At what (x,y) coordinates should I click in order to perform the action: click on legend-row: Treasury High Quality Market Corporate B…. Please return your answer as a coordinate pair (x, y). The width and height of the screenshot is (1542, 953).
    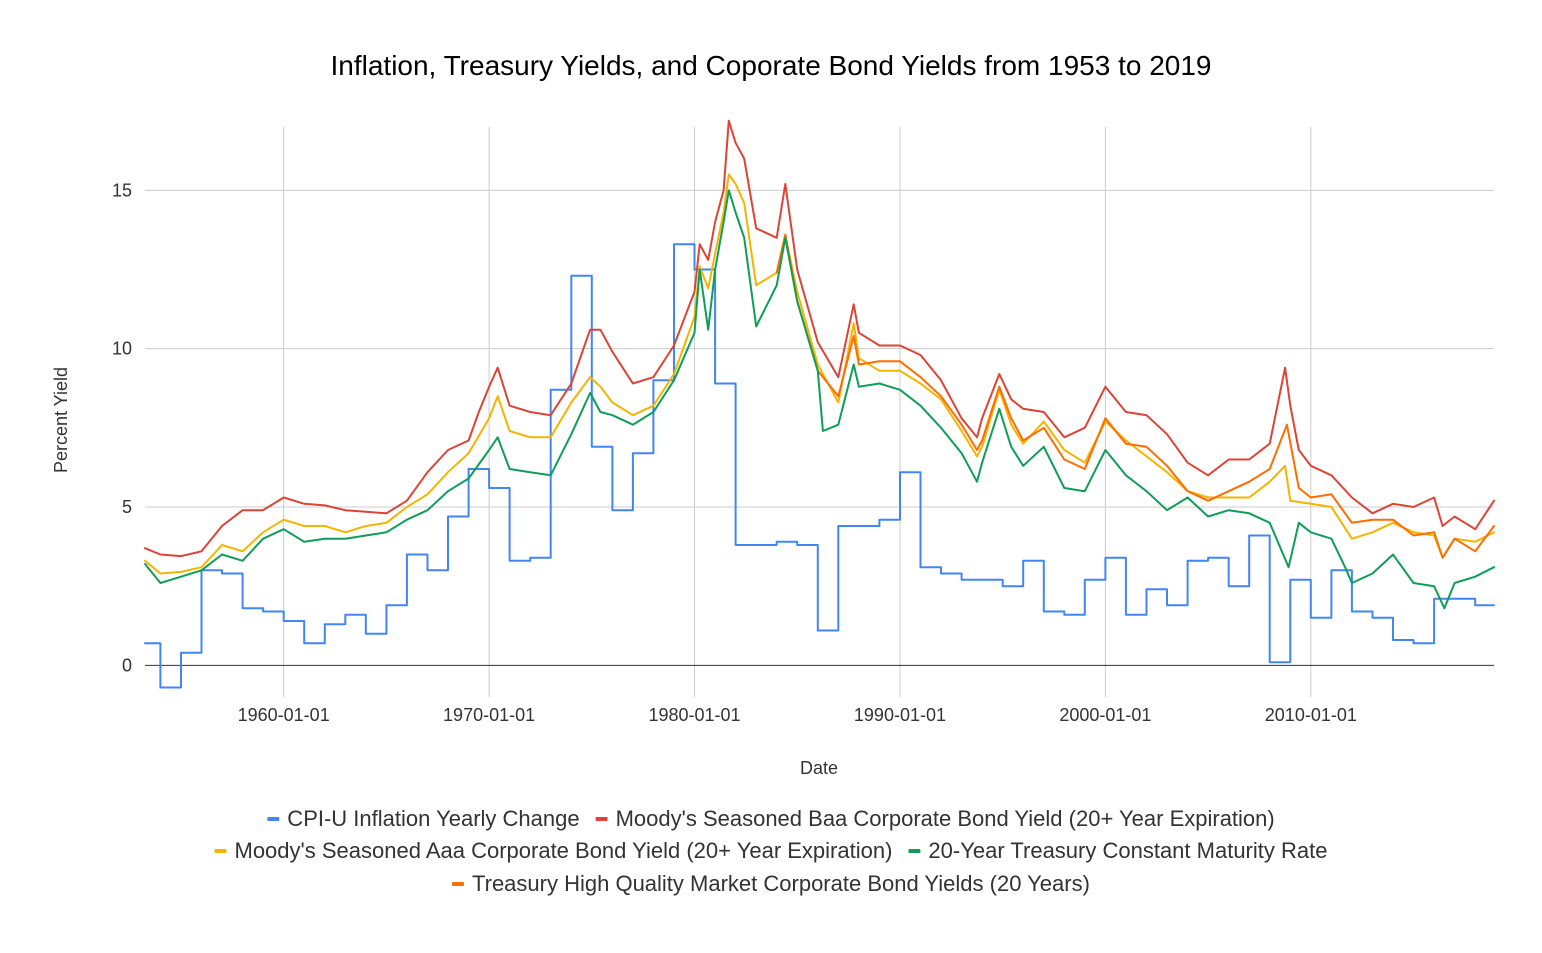
    Looking at the image, I should click on (771, 883).